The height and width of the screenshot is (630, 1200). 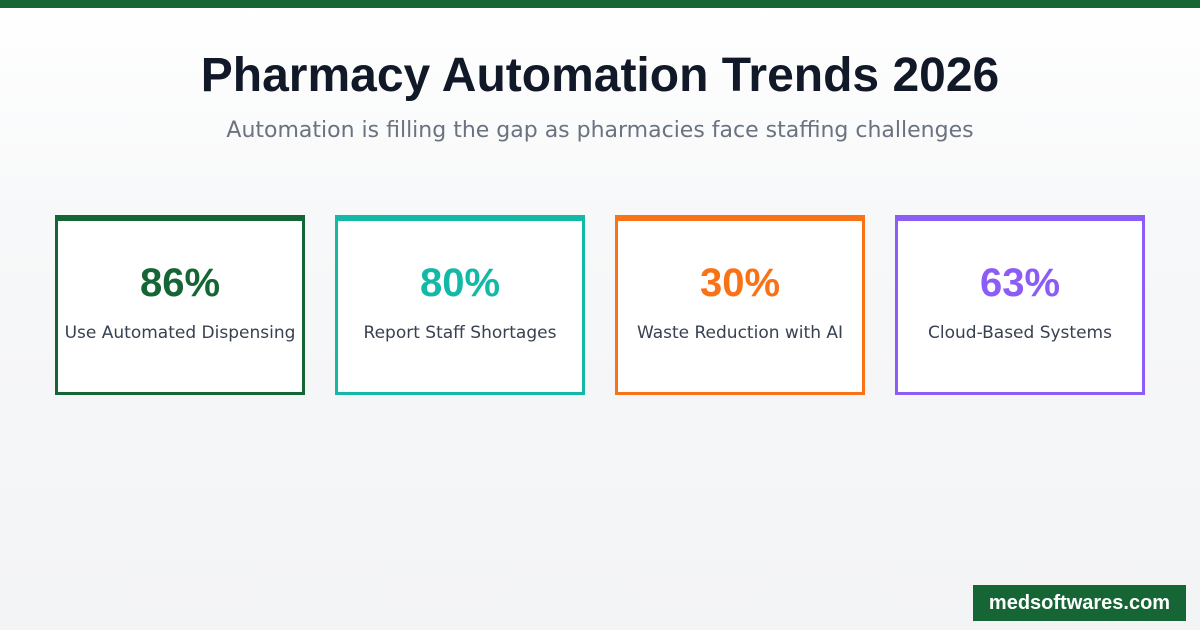 I want to click on site-badge: medsoftwares.com, so click(x=1079, y=603).